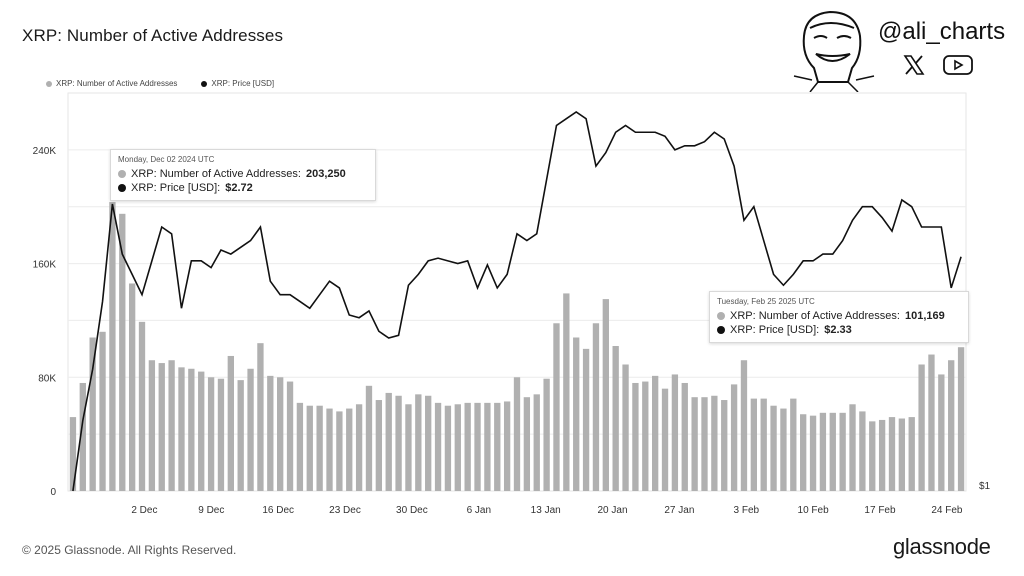 Image resolution: width=1024 pixels, height=576 pixels. What do you see at coordinates (938, 65) in the screenshot?
I see `social-links` at bounding box center [938, 65].